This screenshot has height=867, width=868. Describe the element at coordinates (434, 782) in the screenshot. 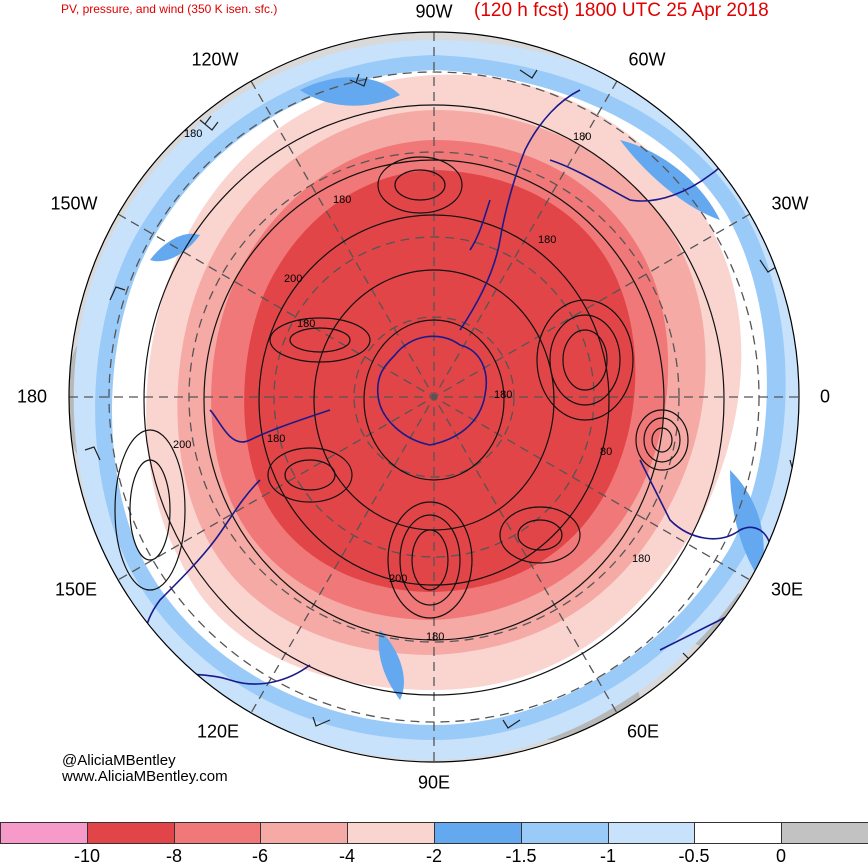

I see `longitude-label: 90E` at that location.